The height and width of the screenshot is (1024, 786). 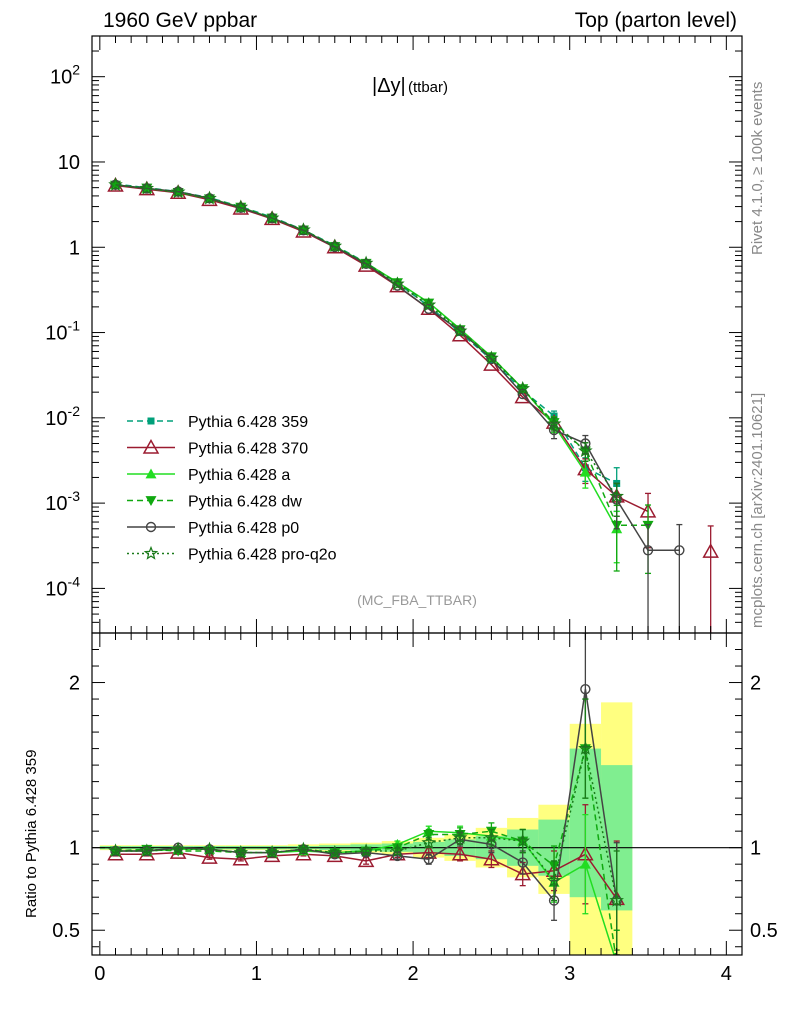 What do you see at coordinates (248, 422) in the screenshot?
I see `legend-label: Pythia 6.428 359` at bounding box center [248, 422].